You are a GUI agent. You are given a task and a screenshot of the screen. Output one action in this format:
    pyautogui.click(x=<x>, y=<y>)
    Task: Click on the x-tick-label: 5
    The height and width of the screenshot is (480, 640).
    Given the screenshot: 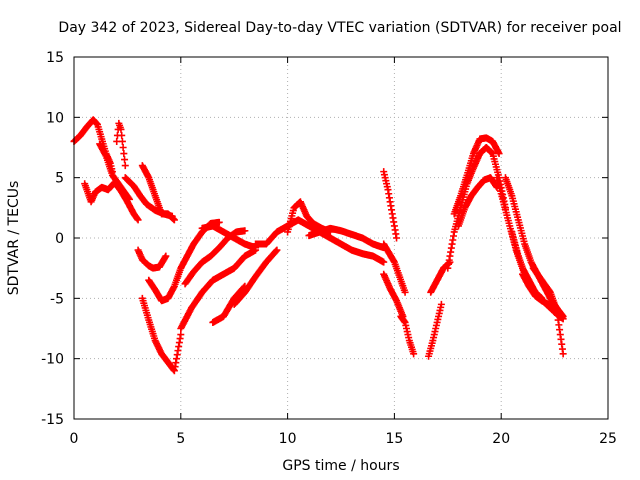 What is the action you would take?
    pyautogui.click(x=180, y=439)
    